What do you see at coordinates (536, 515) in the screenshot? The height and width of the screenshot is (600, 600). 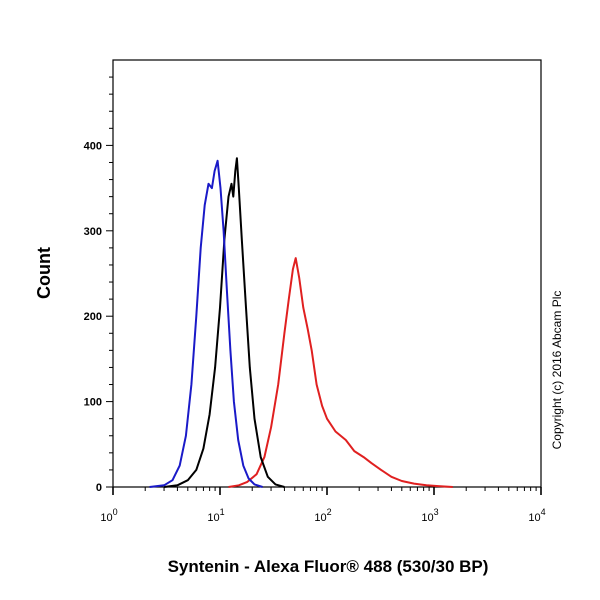 I see `x-tick-label: 10⁴` at bounding box center [536, 515].